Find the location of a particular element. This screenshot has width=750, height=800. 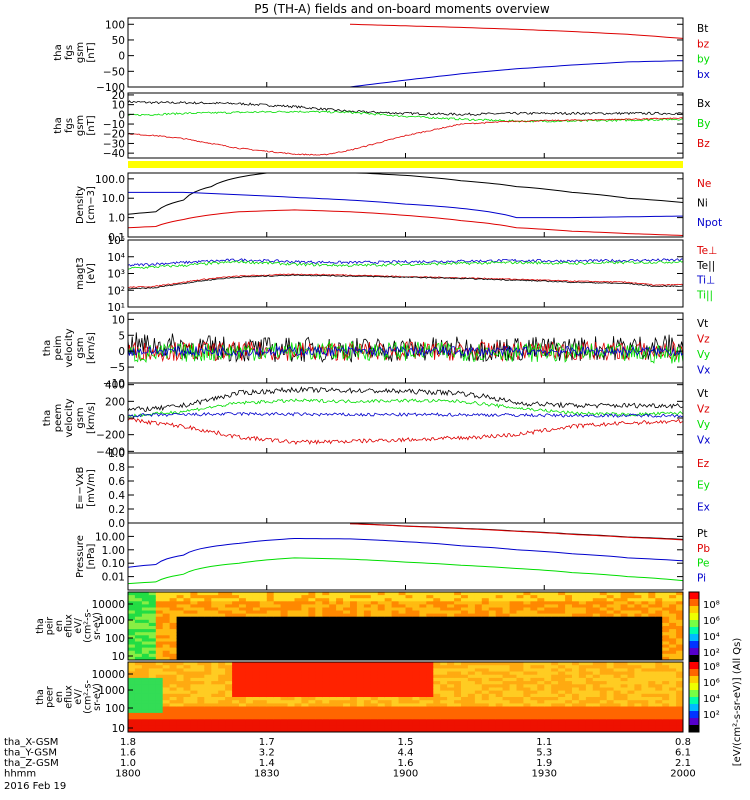

x-tick-label: 5.3 is located at coordinates (544, 753).